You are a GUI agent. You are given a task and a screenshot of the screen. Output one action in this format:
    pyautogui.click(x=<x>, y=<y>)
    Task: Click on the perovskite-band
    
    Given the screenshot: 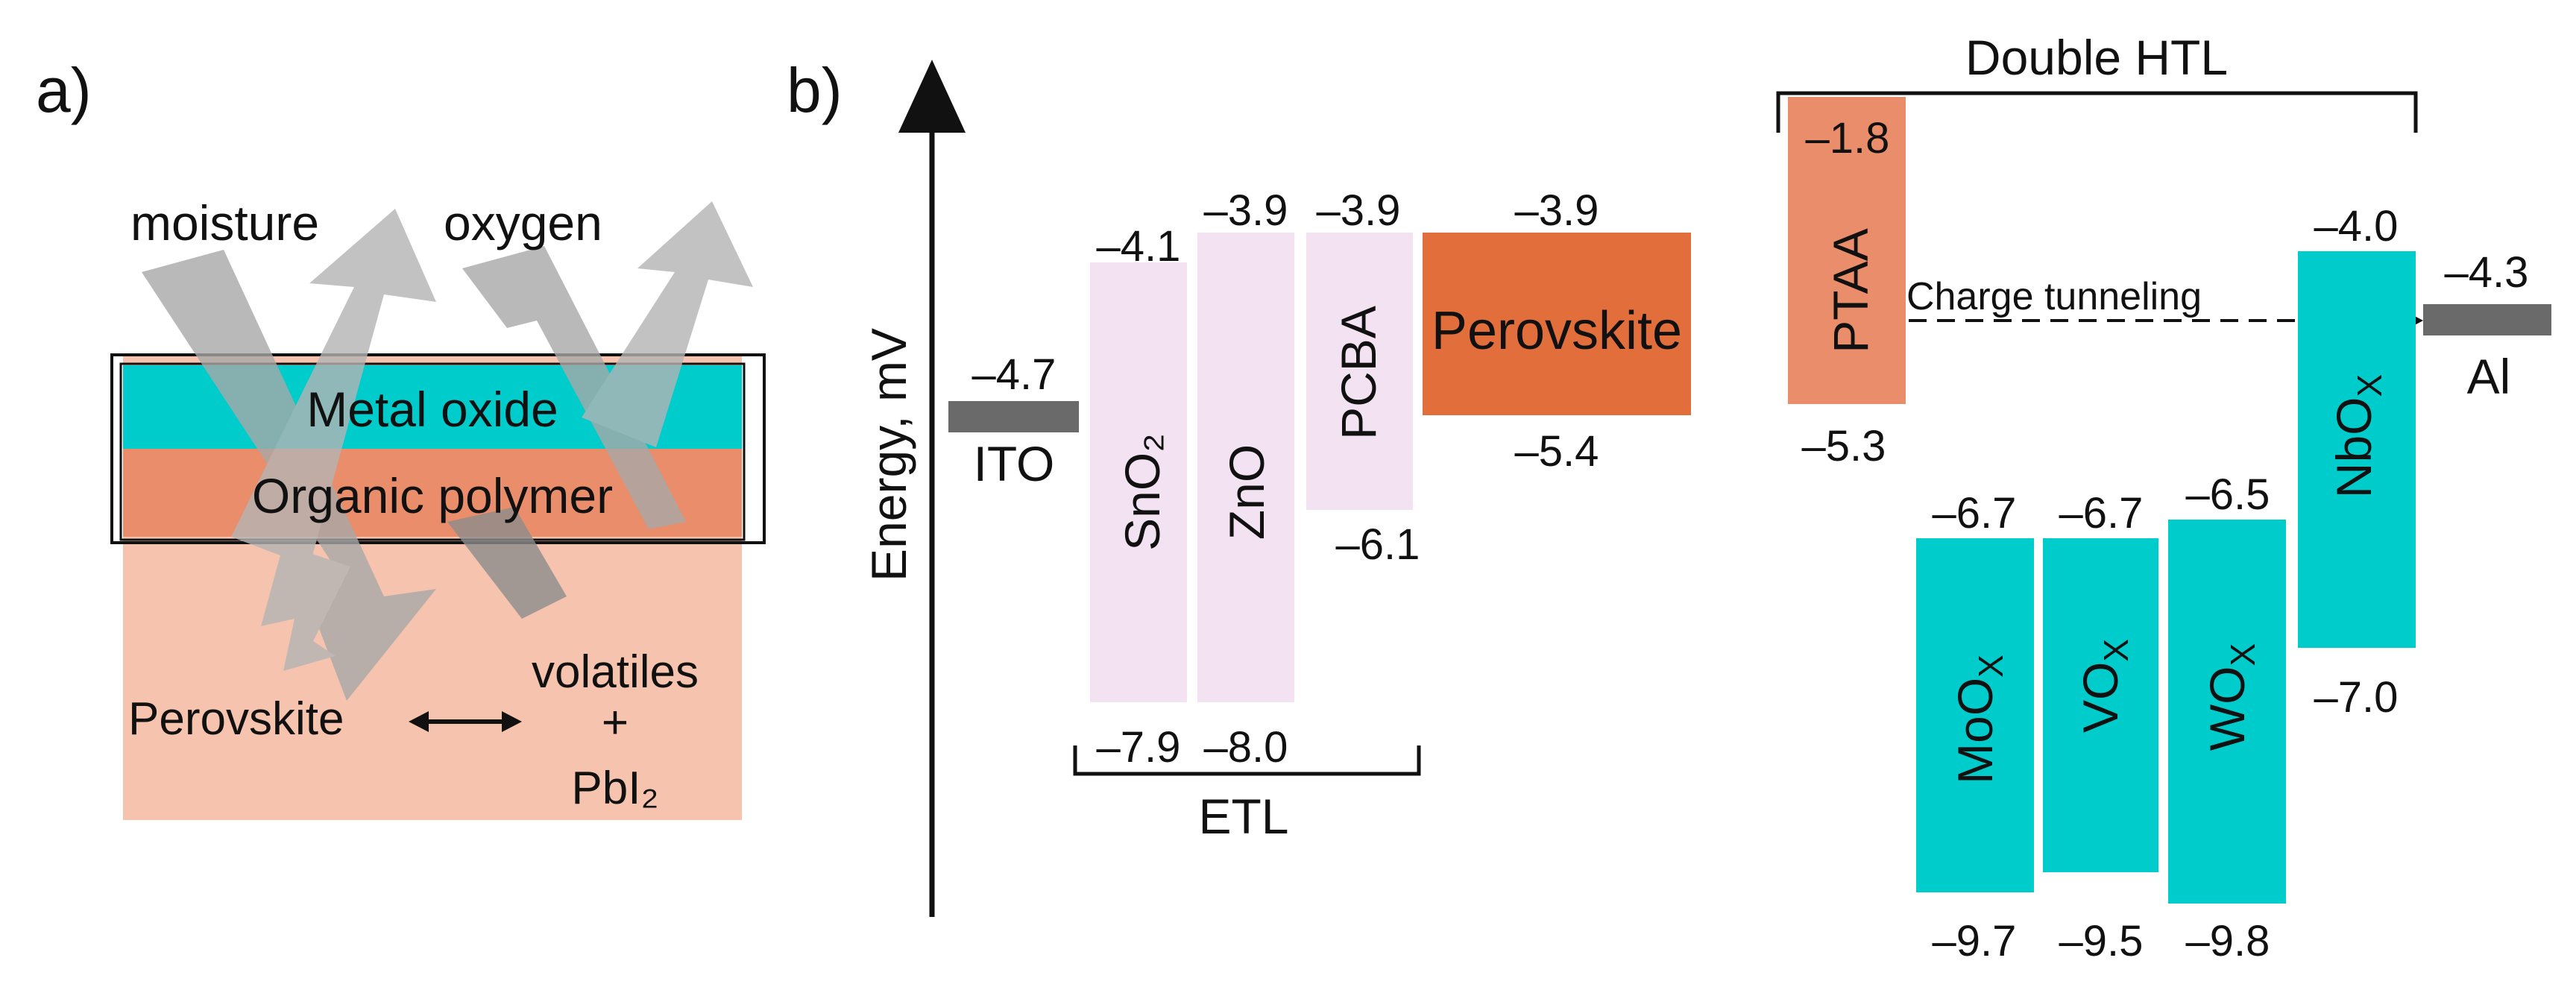 What is the action you would take?
    pyautogui.click(x=1557, y=324)
    